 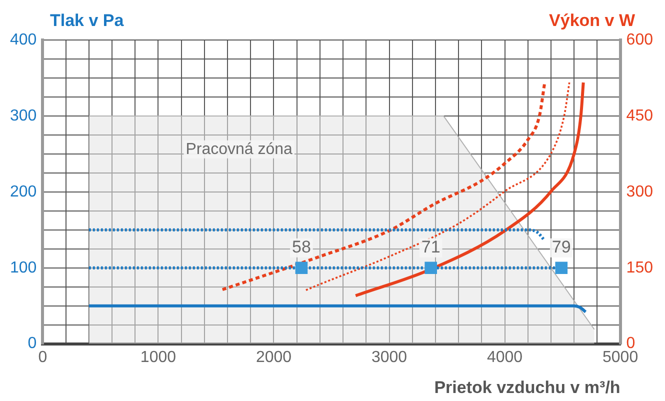 I want to click on annotation: 58, so click(x=301, y=247).